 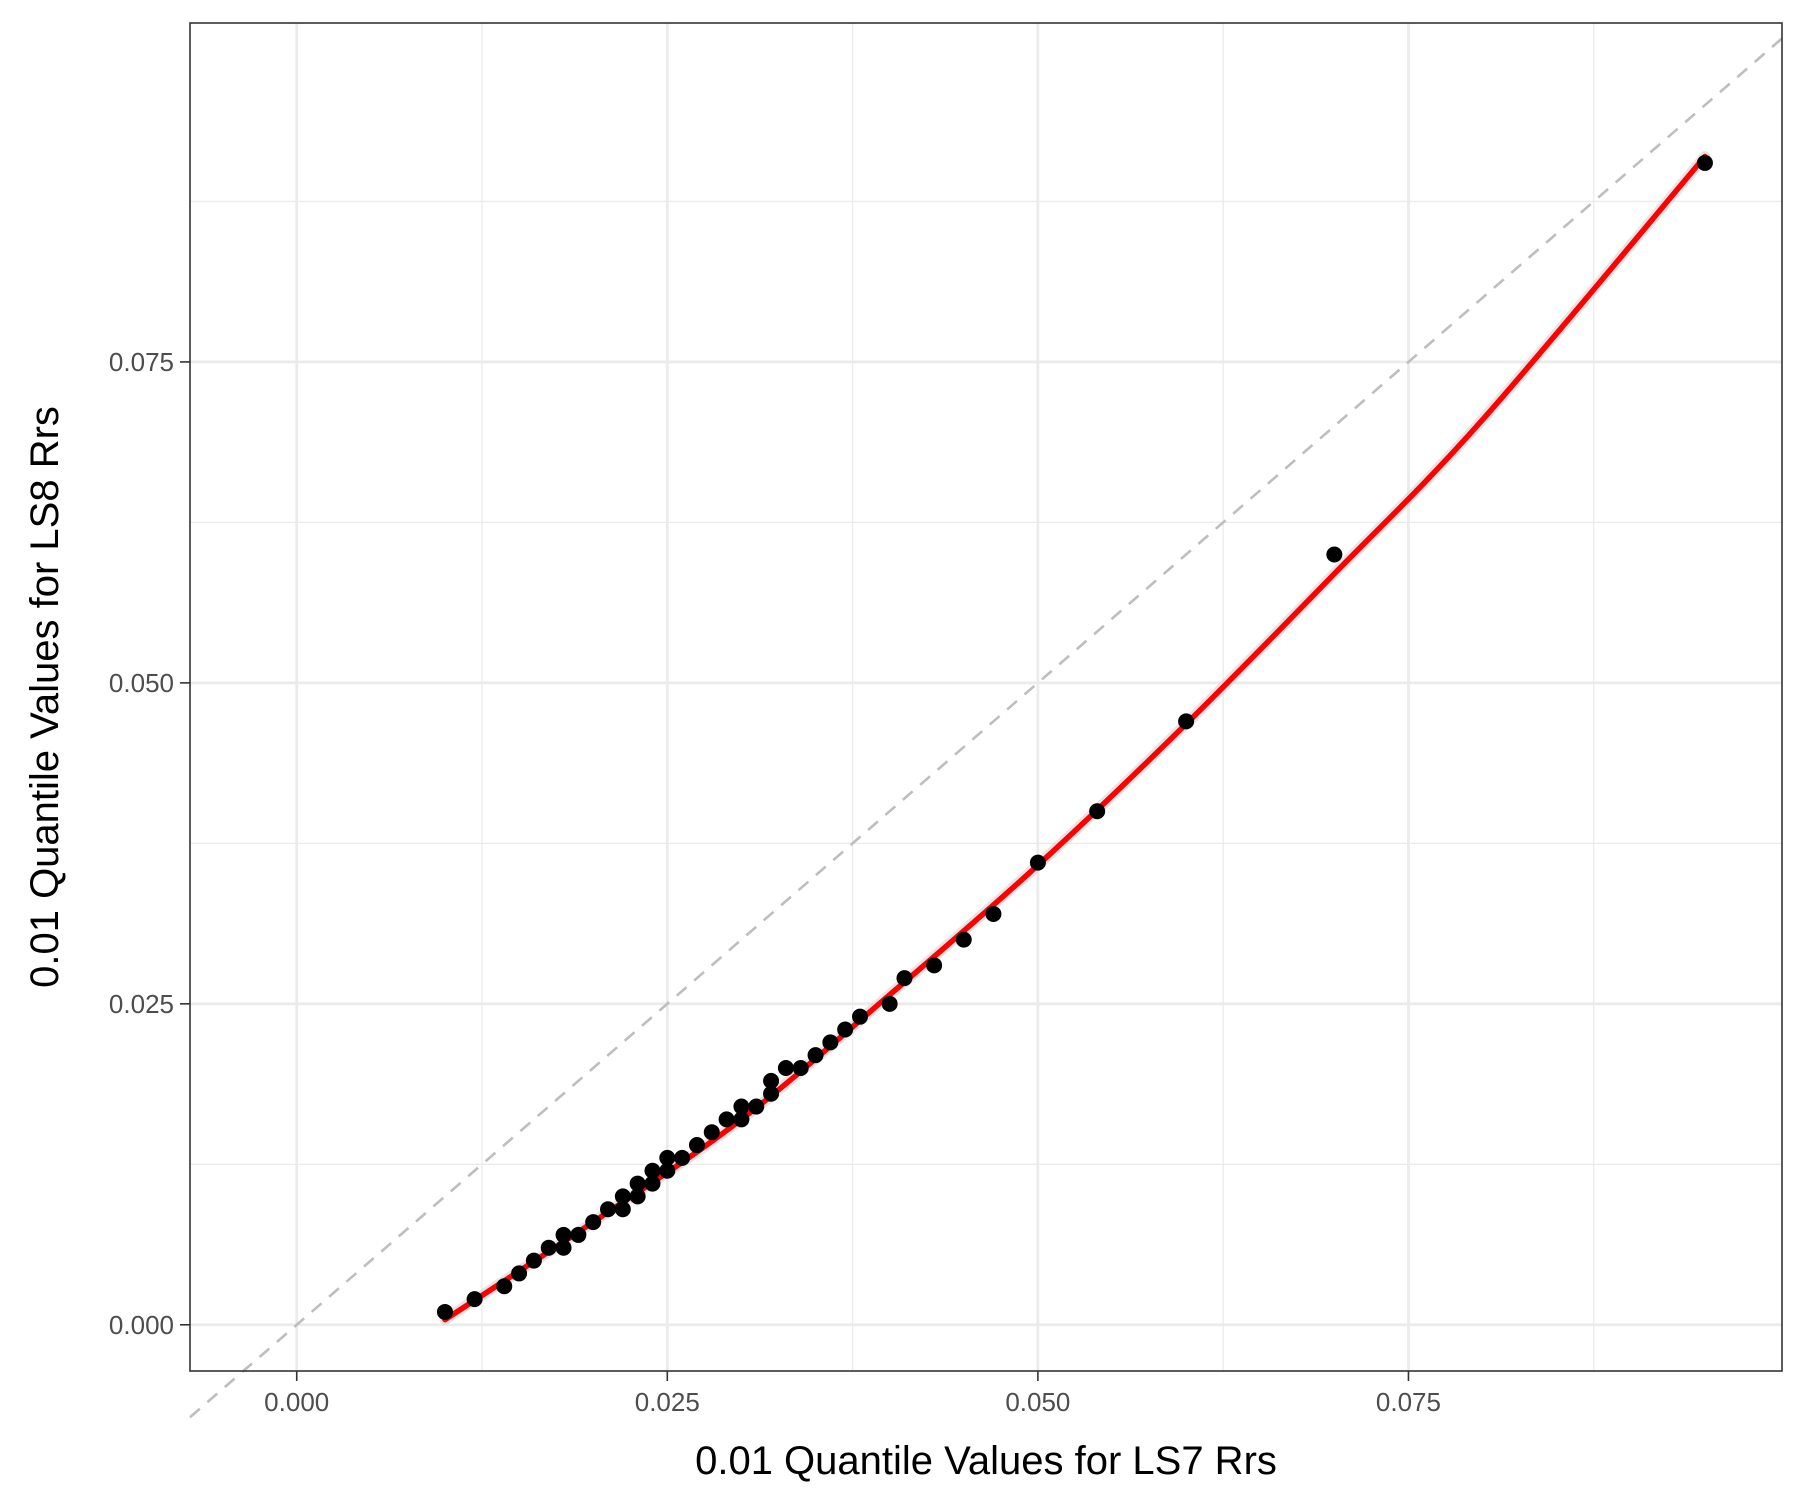 What do you see at coordinates (141, 362) in the screenshot?
I see `y-tick-label: 0.075` at bounding box center [141, 362].